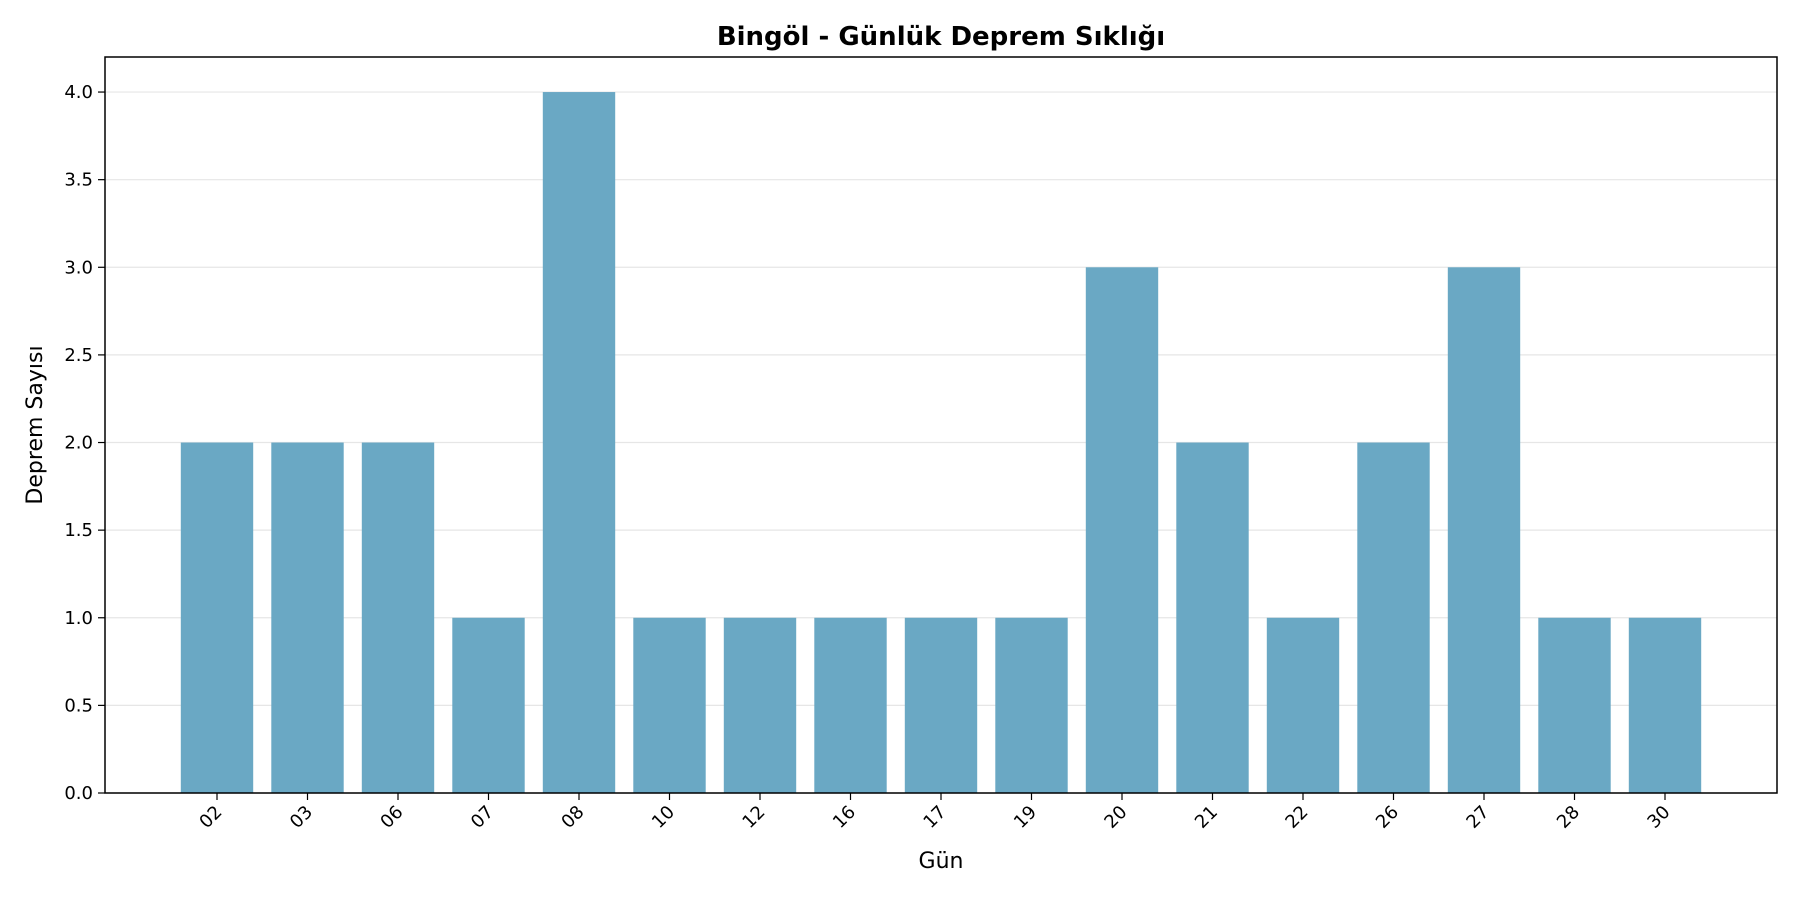 The image size is (1800, 900). Describe the element at coordinates (210, 817) in the screenshot. I see `x-tick-label: 02` at that location.